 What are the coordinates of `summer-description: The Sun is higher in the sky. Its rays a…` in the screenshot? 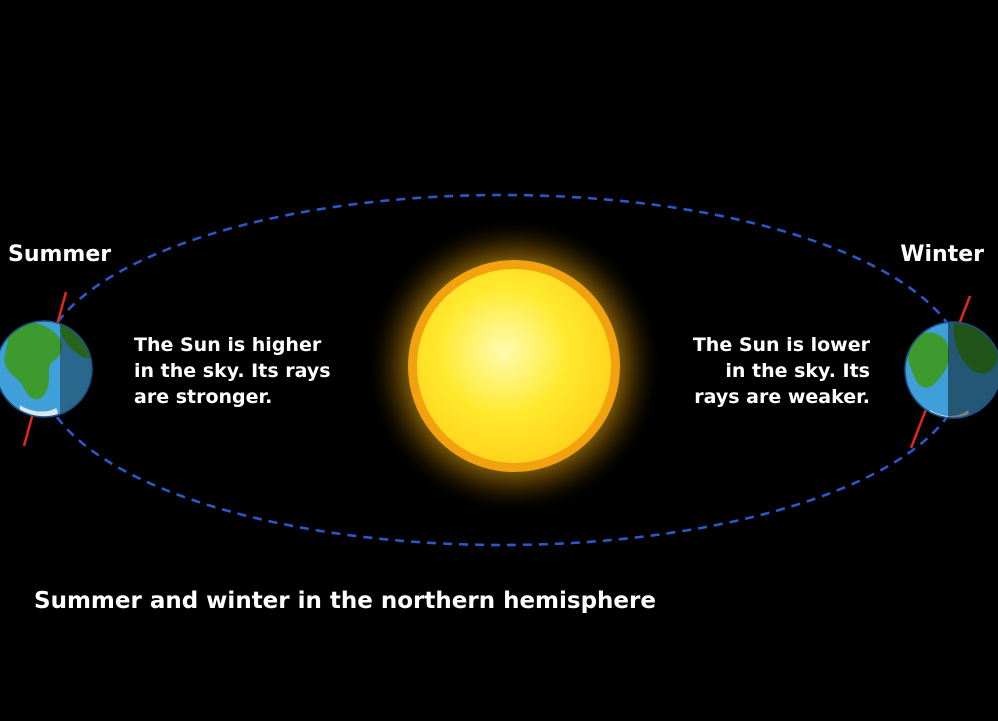 It's located at (232, 371).